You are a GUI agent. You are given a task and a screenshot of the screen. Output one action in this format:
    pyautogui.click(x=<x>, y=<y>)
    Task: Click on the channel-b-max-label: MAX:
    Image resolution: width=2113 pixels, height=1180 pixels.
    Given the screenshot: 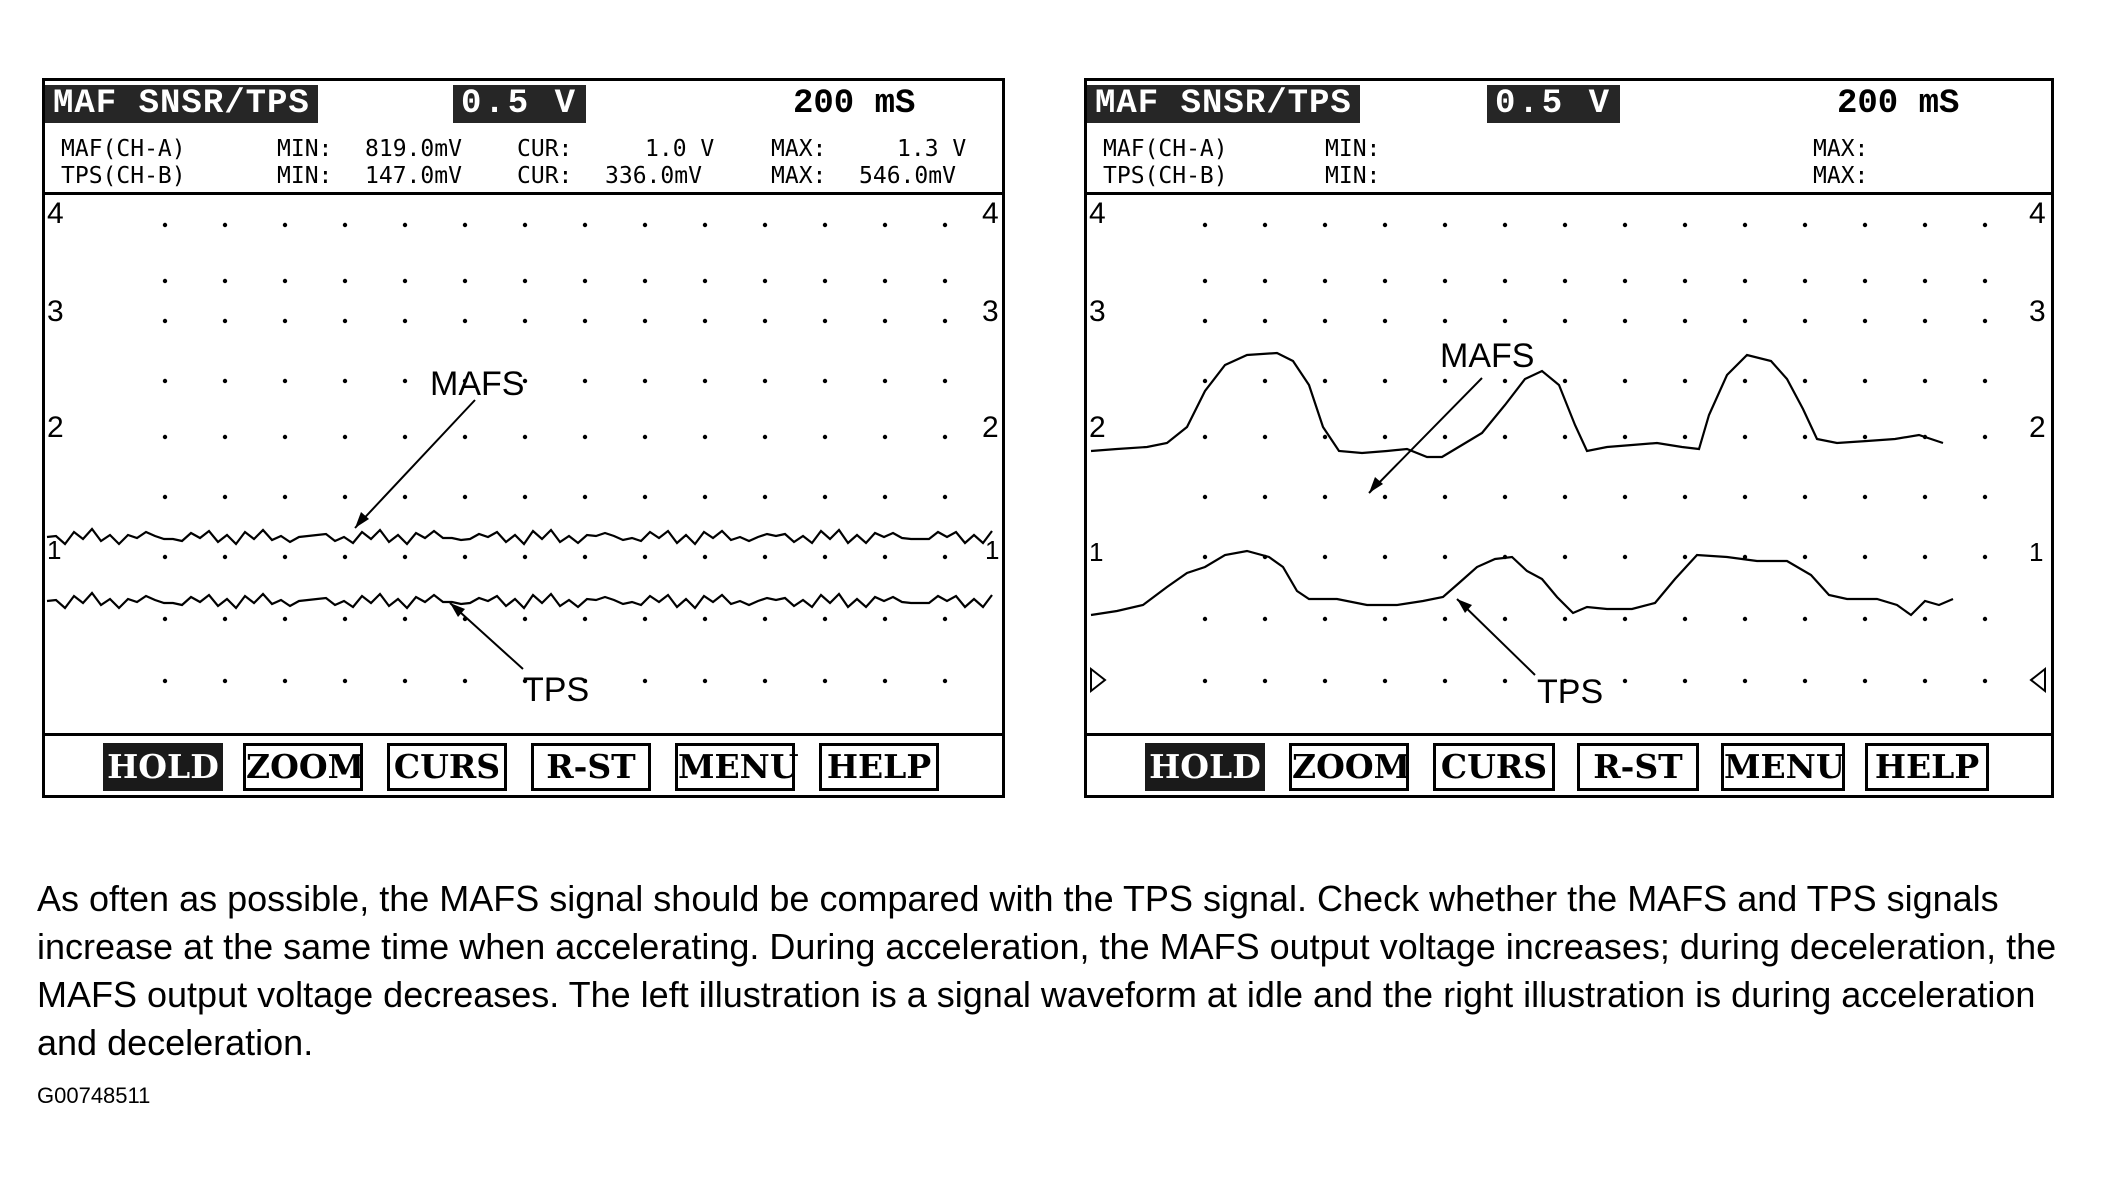 What is the action you would take?
    pyautogui.click(x=799, y=176)
    